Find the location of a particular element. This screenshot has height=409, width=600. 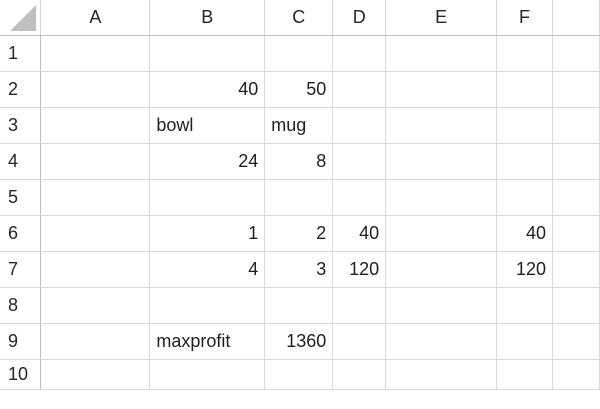

cell-d3 is located at coordinates (359, 125).